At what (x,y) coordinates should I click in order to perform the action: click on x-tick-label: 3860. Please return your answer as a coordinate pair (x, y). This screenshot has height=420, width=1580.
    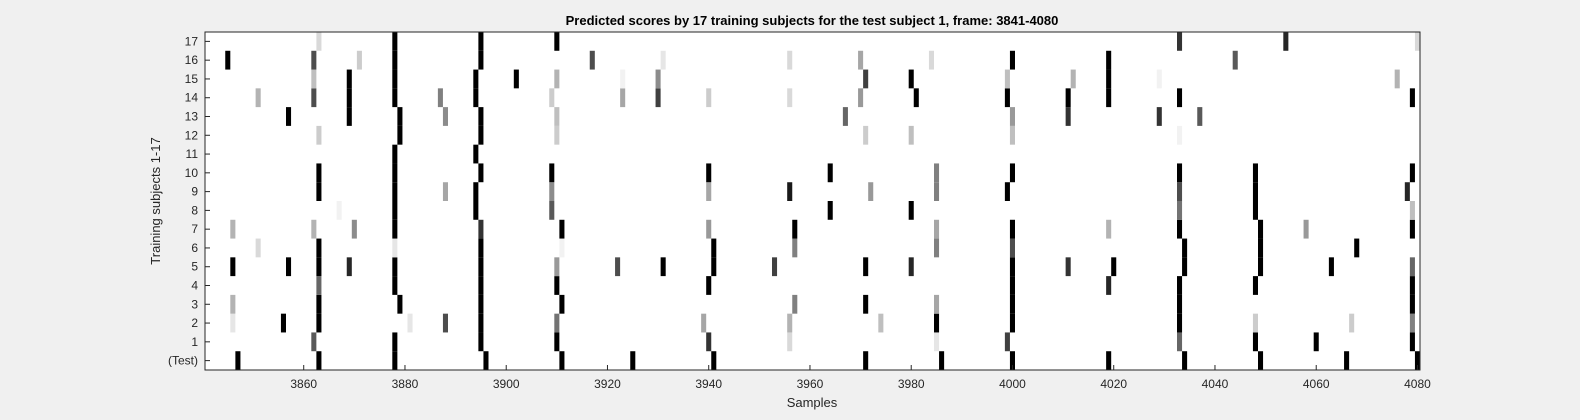
    Looking at the image, I should click on (303, 384).